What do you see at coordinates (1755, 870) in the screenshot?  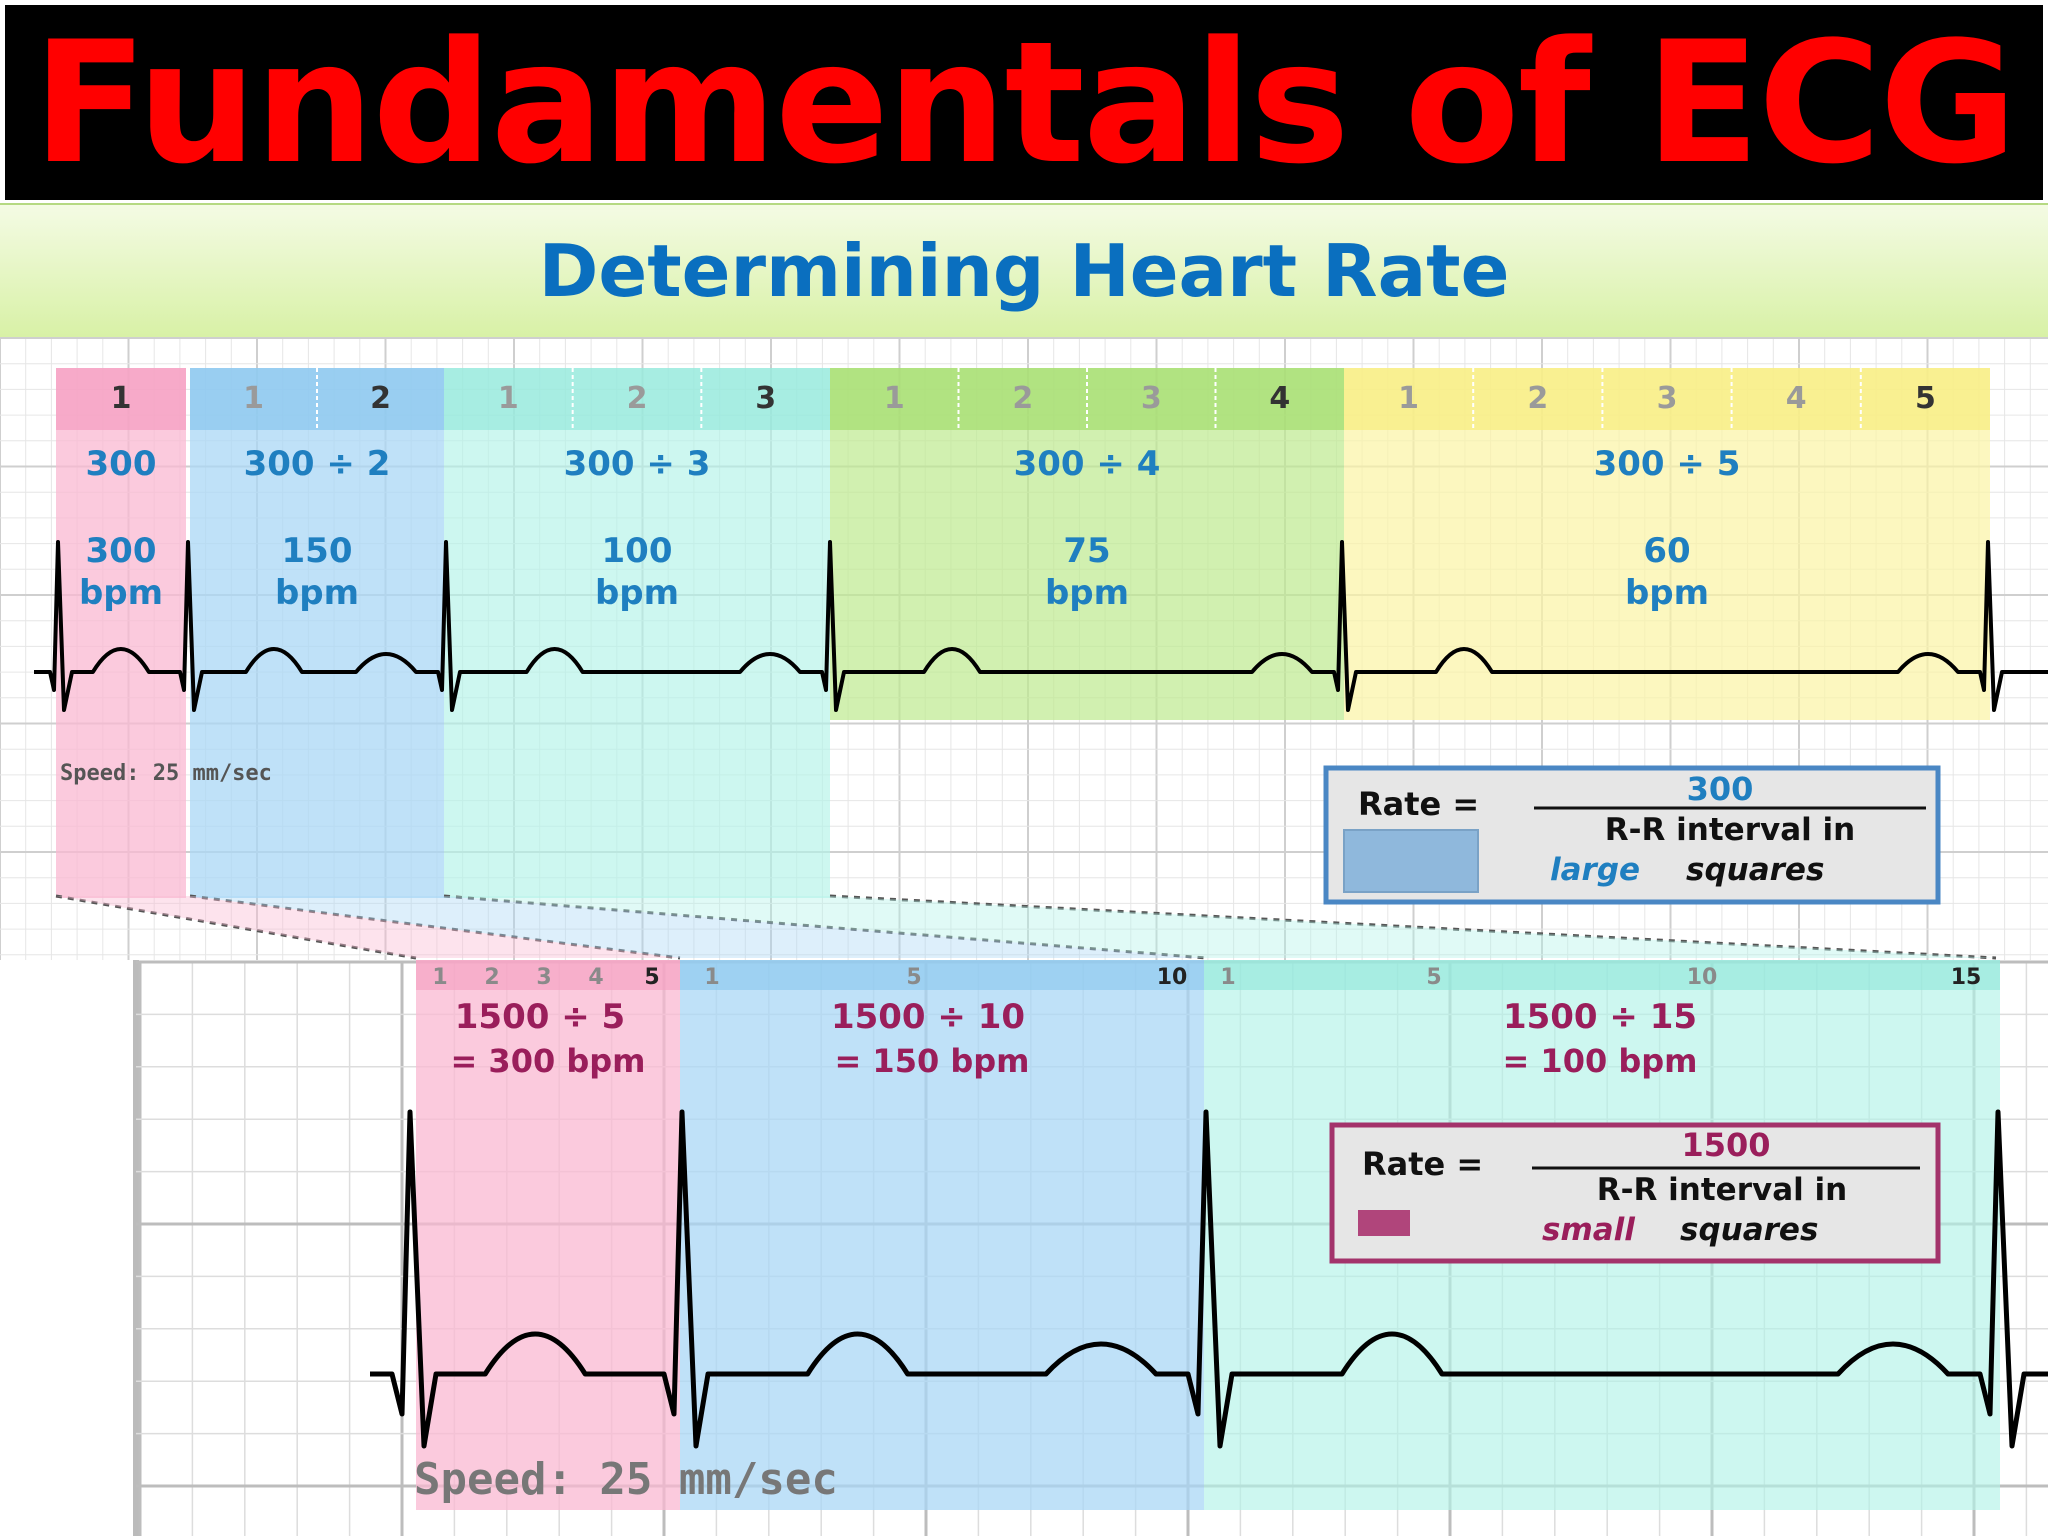 I see `rule-word-squares-top: squares` at bounding box center [1755, 870].